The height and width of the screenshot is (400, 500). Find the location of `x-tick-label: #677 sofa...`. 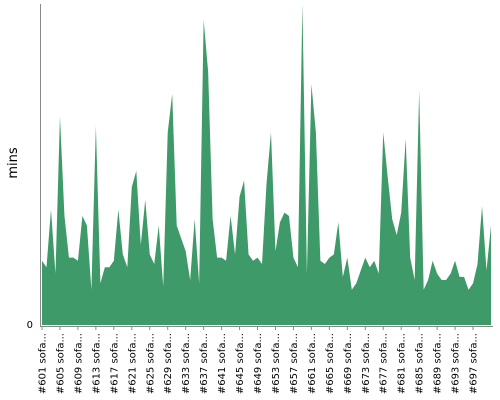

x-tick-label: #677 sofa... is located at coordinates (384, 363).